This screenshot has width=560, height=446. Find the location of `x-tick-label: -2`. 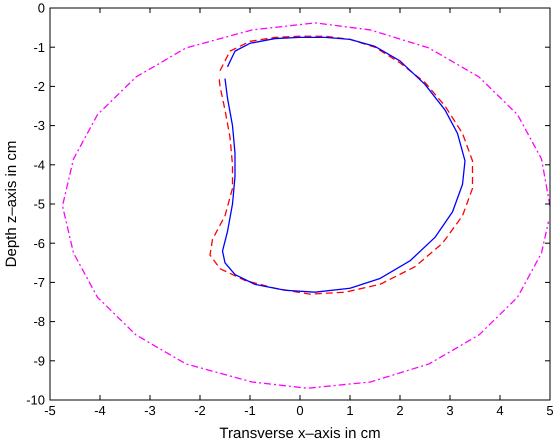

x-tick-label: -2 is located at coordinates (200, 410).